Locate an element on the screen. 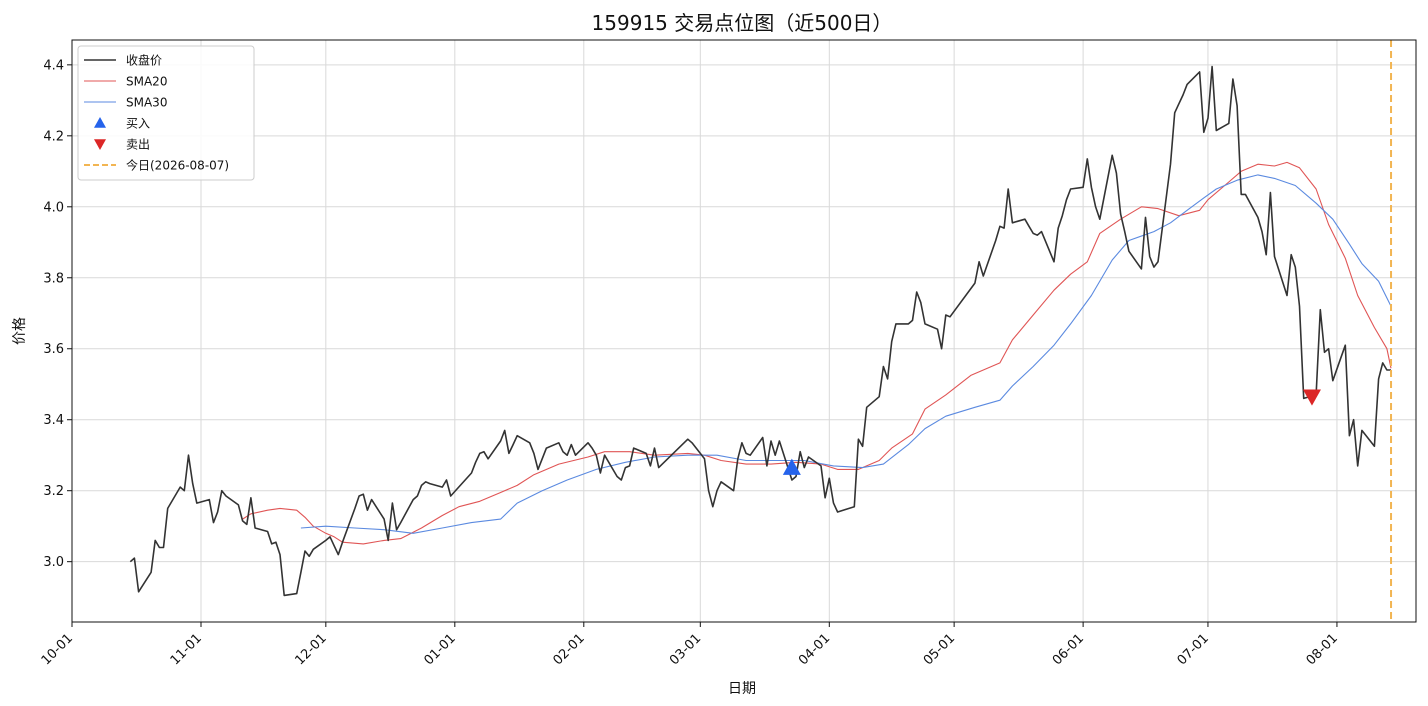 The width and height of the screenshot is (1428, 706). legend-label-today: 今日(2026-08-07) is located at coordinates (177, 165).